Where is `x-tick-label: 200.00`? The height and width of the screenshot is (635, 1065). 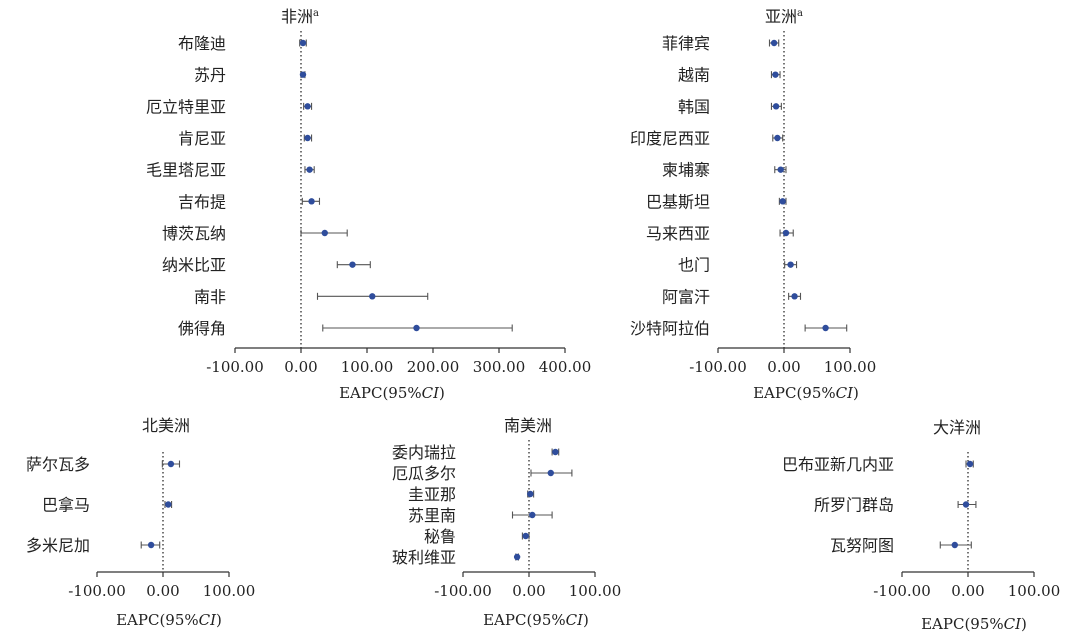 x-tick-label: 200.00 is located at coordinates (433, 367).